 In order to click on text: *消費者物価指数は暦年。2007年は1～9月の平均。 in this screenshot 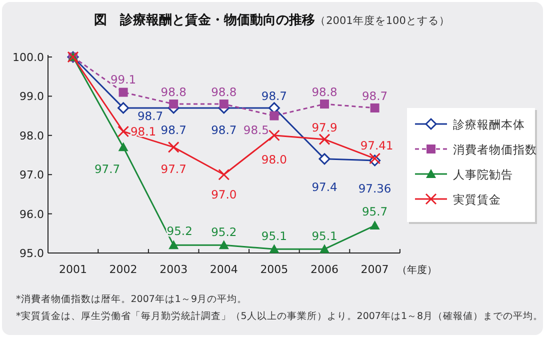, I will do `click(132, 299)`.